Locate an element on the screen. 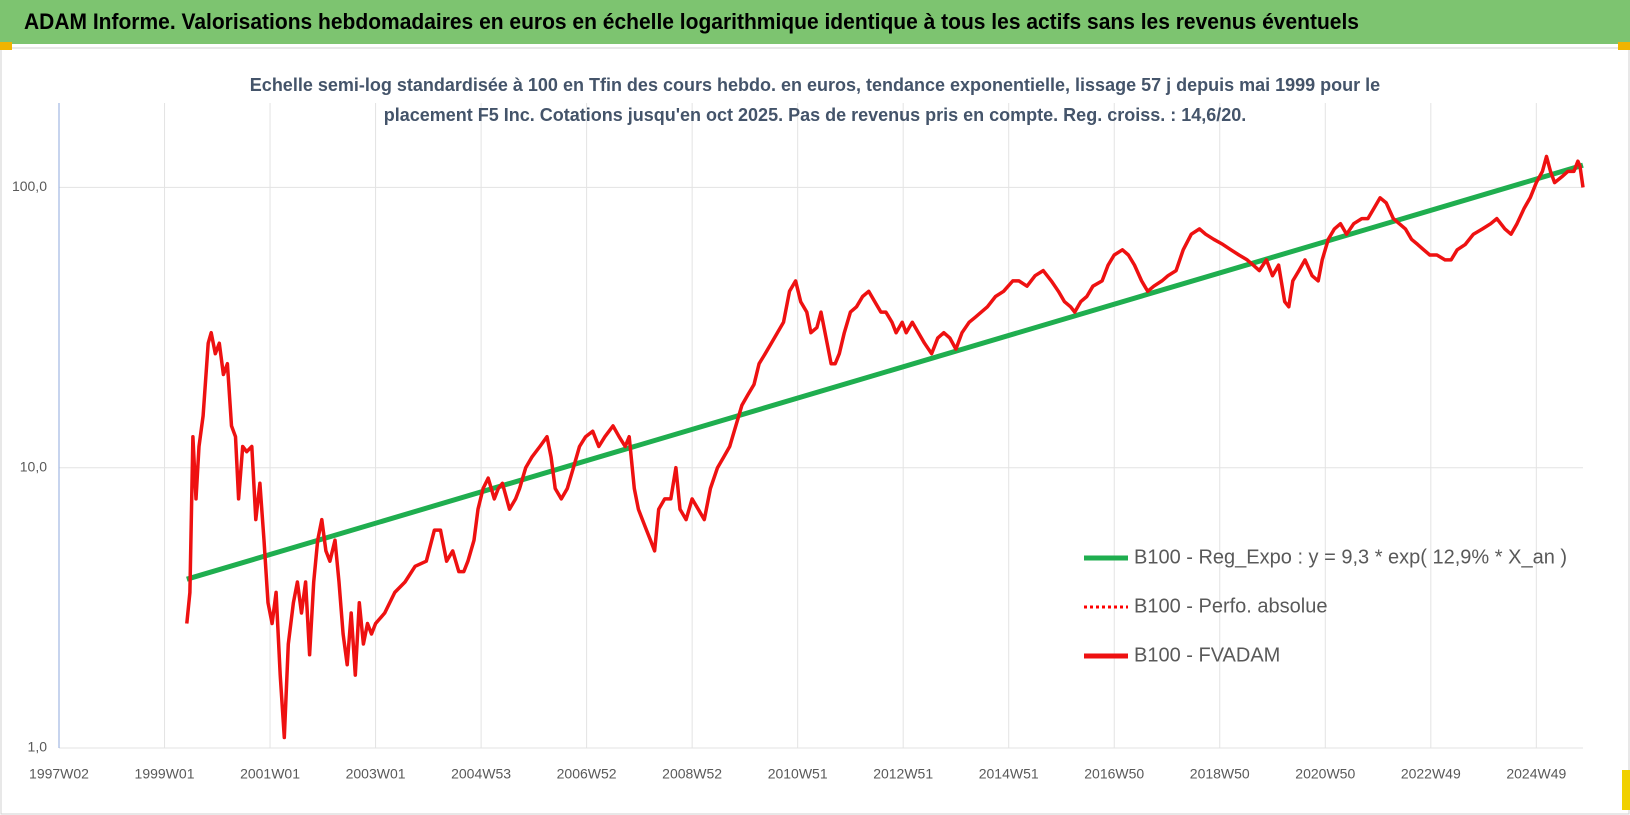 This screenshot has width=1630, height=815. legend-label: B100 - FVADAM is located at coordinates (1207, 655).